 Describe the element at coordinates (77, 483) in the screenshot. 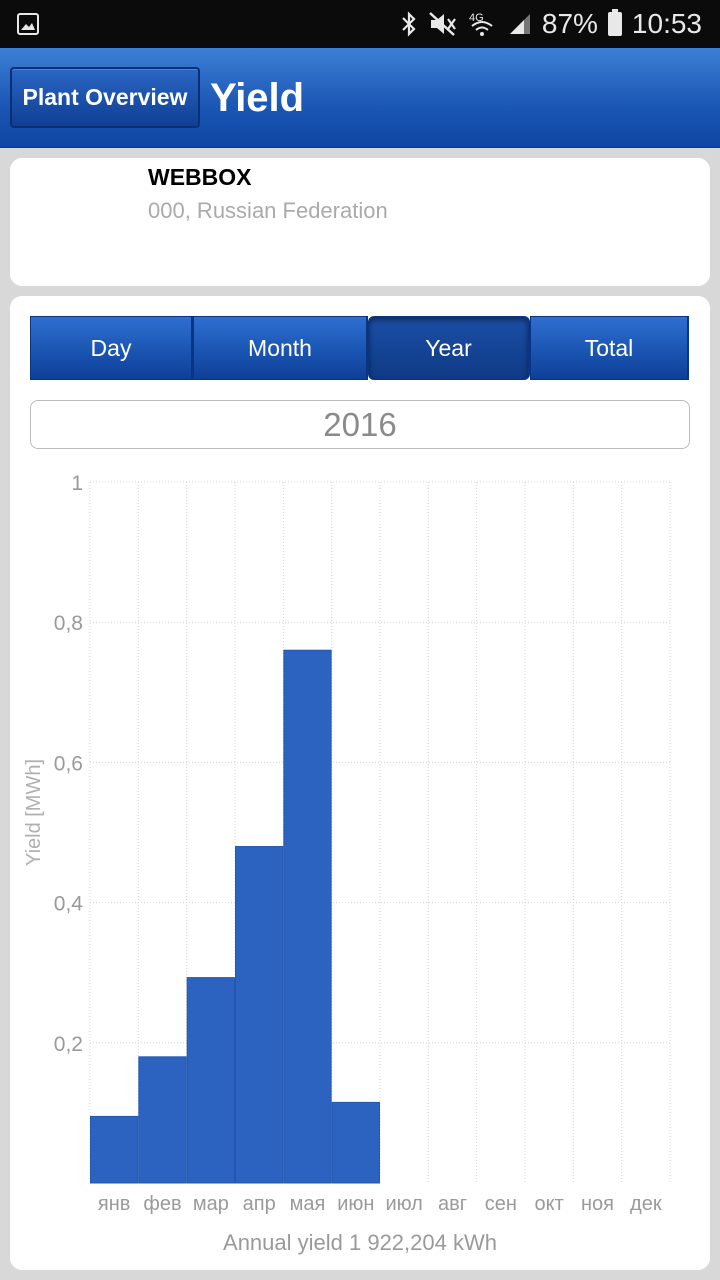

I see `y-tick-label: 1` at that location.